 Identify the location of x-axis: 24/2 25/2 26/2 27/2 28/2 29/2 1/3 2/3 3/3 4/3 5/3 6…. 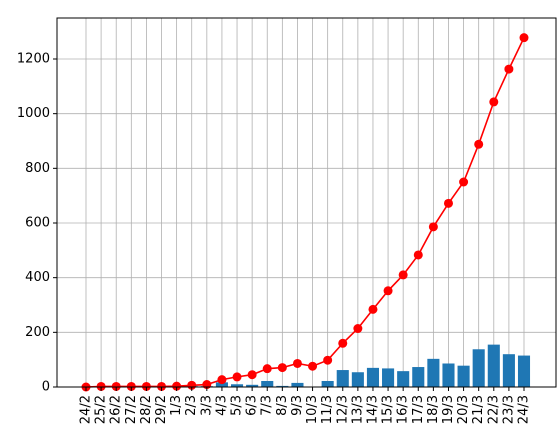
(305, 405).